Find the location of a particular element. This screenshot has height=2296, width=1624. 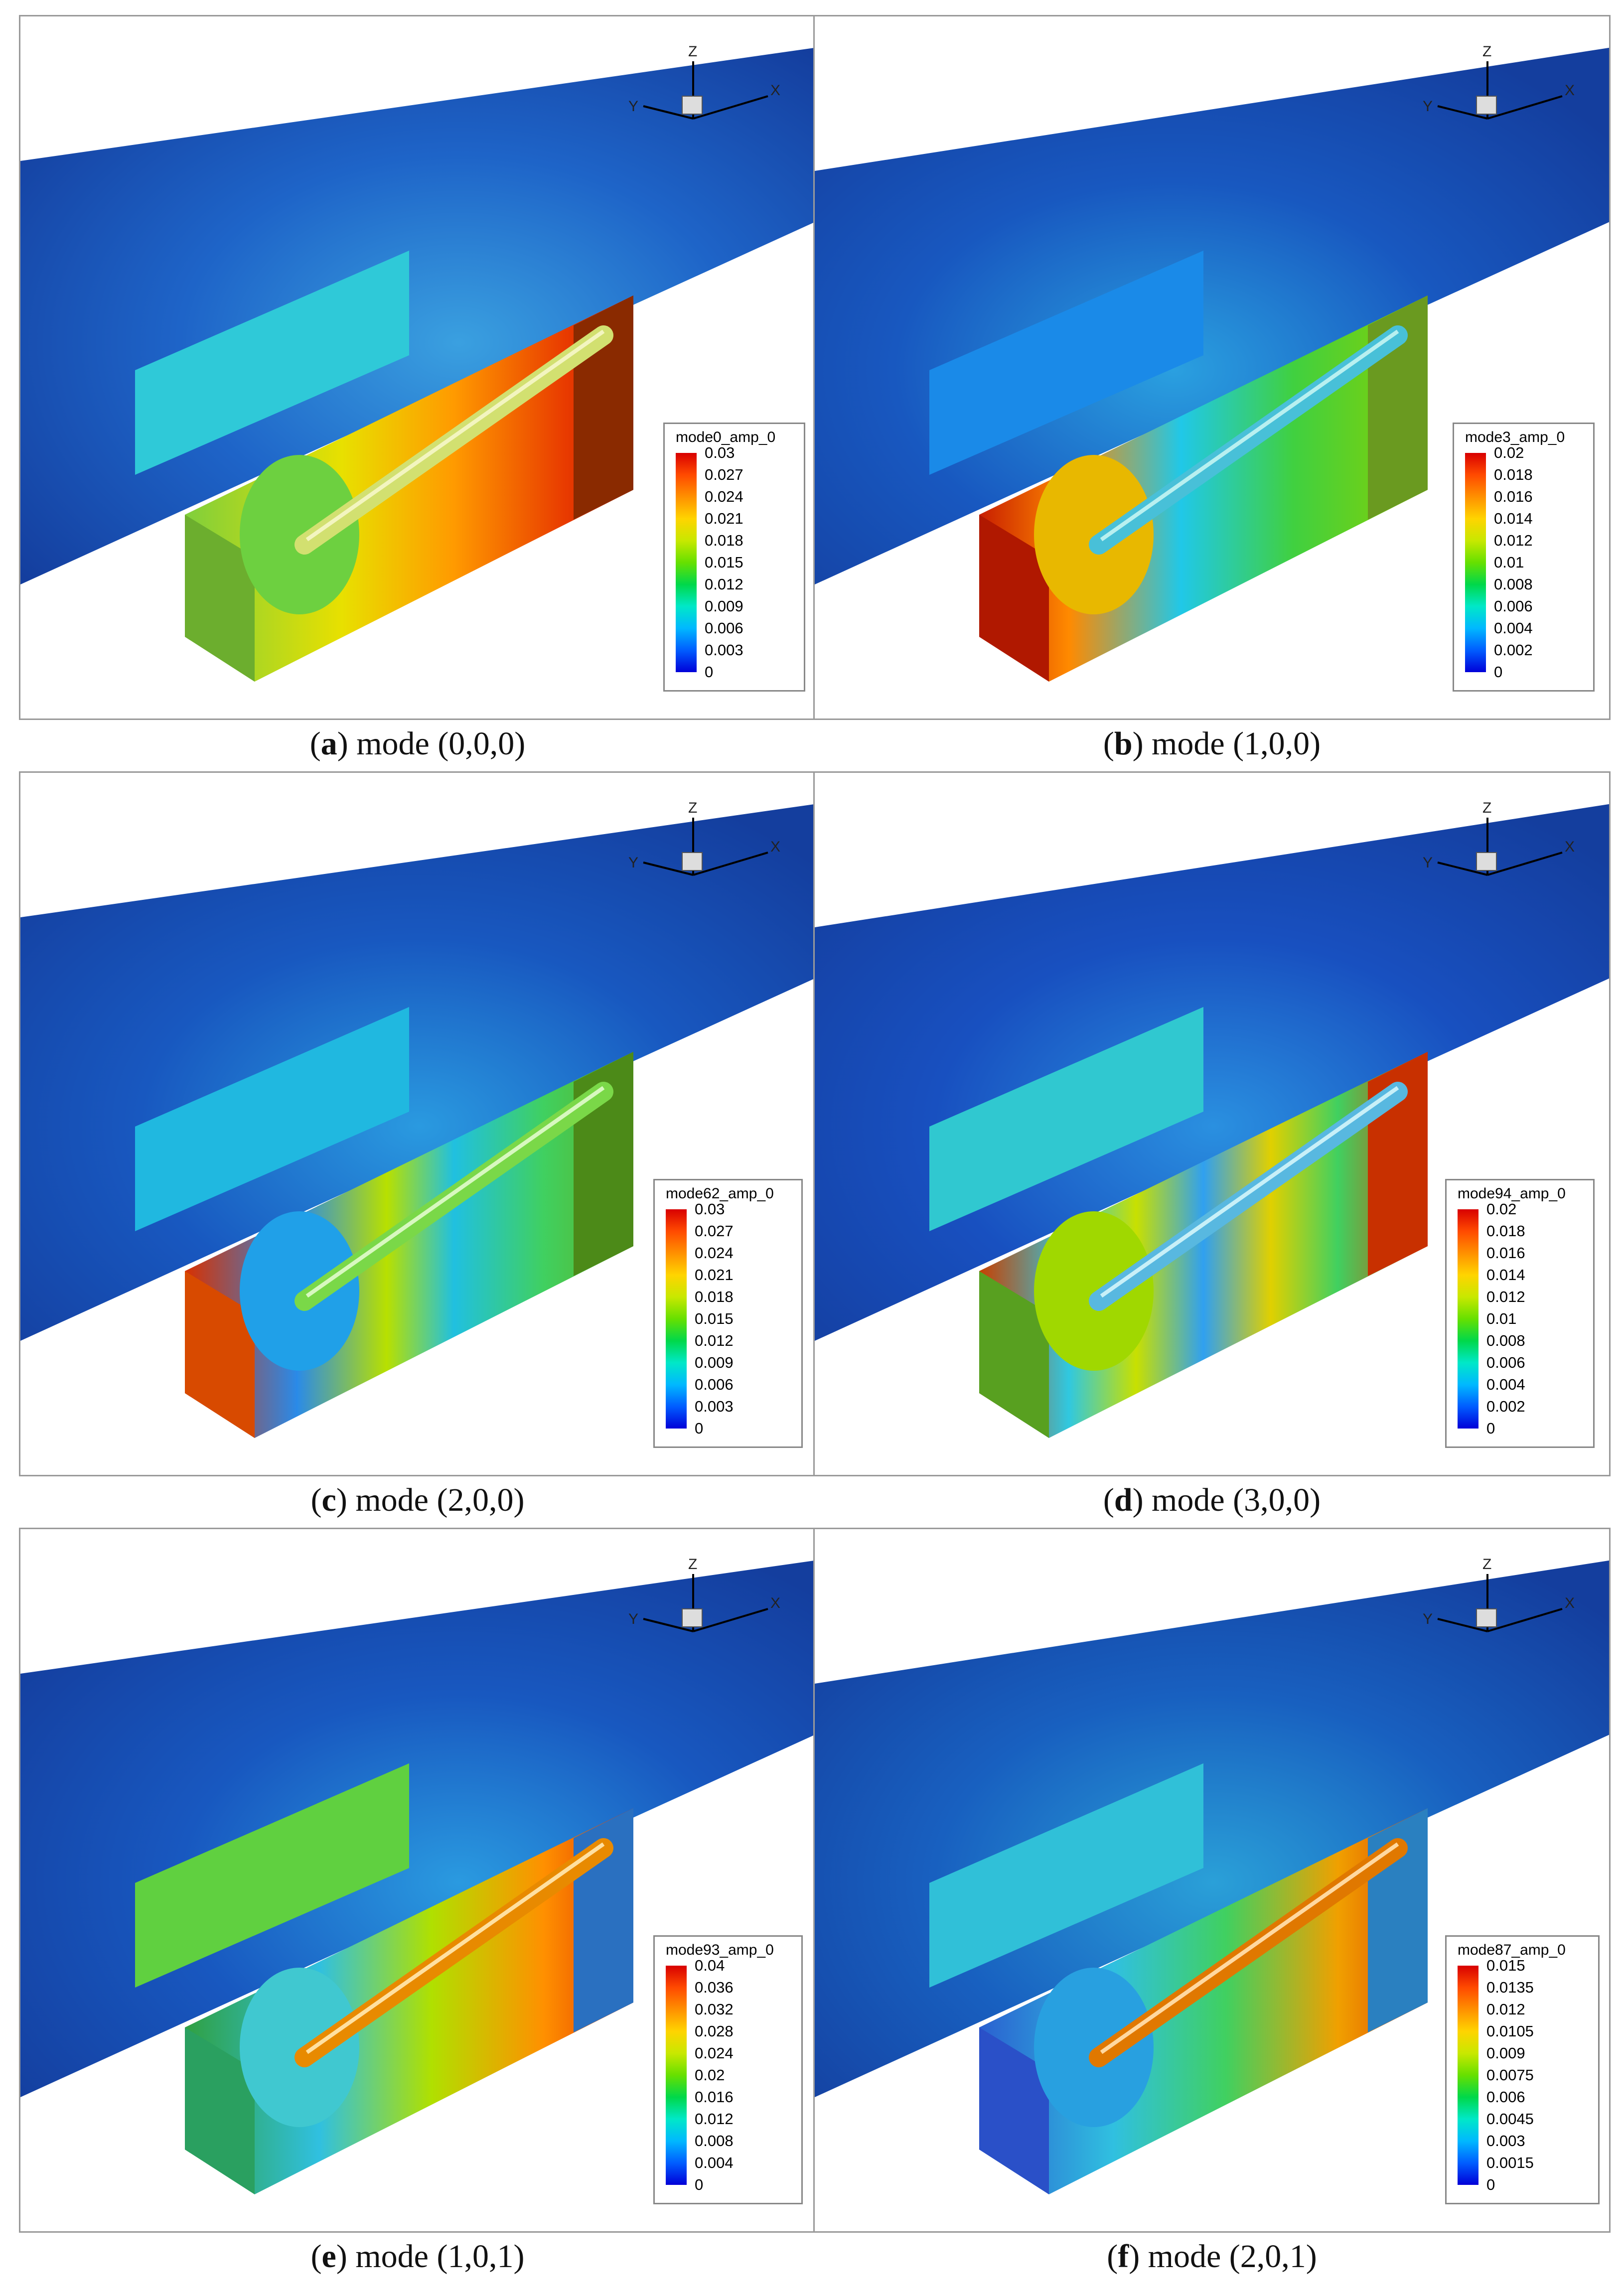

legend-title: mode87_amp_0 is located at coordinates (1512, 1950).